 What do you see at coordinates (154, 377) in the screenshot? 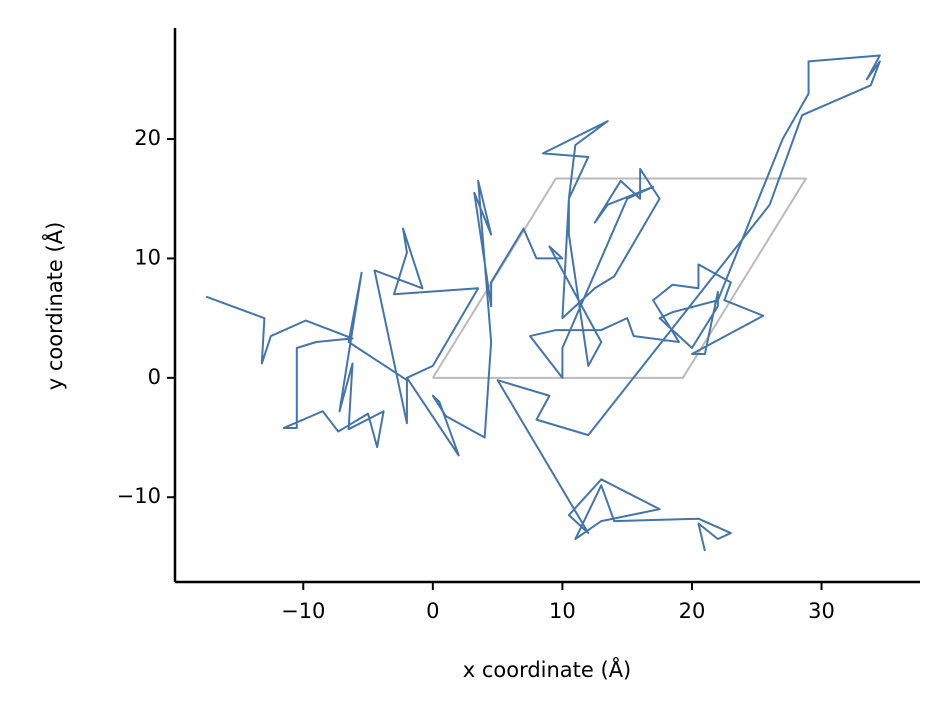
I see `y-tick-label: 0` at bounding box center [154, 377].